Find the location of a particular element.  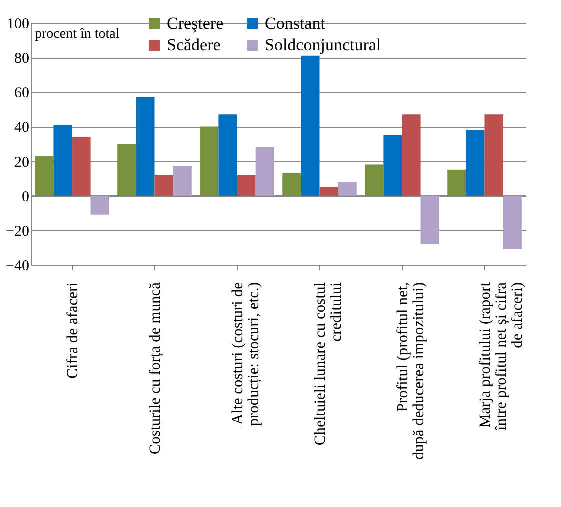

legend-label: Scădere is located at coordinates (194, 45).